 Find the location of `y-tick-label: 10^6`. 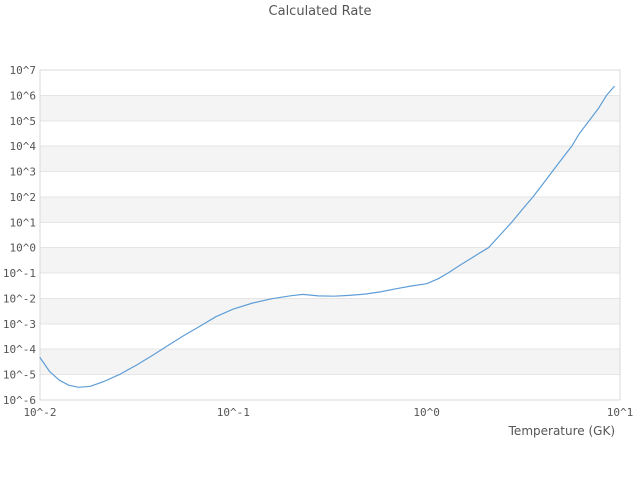

y-tick-label: 10^6 is located at coordinates (23, 95).